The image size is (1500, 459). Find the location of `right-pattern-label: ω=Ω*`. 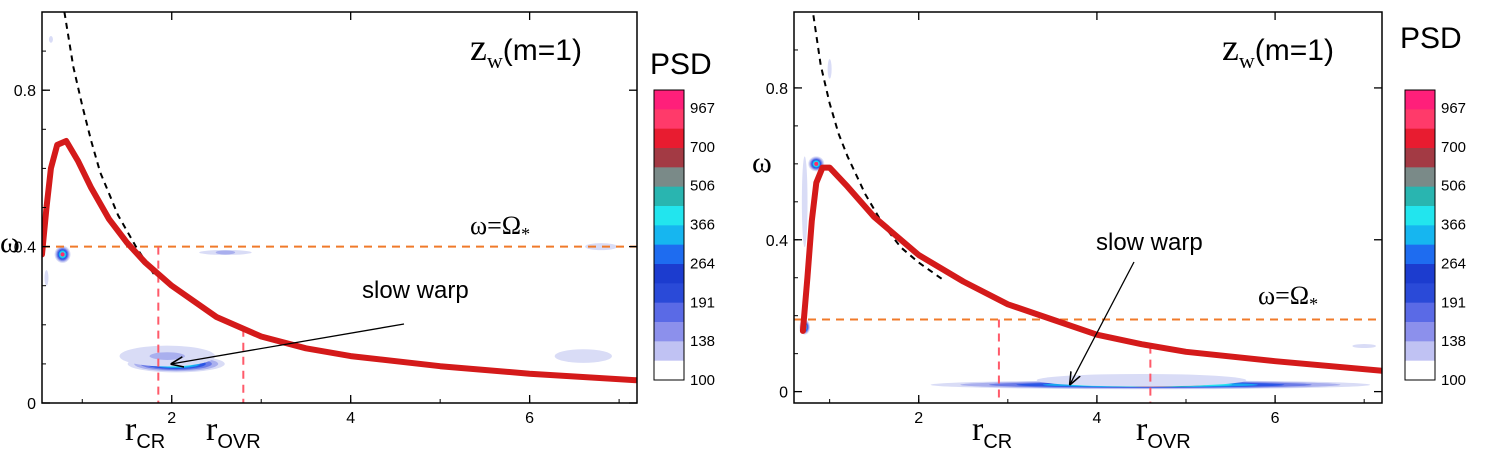

right-pattern-label: ω=Ω* is located at coordinates (1288, 297).